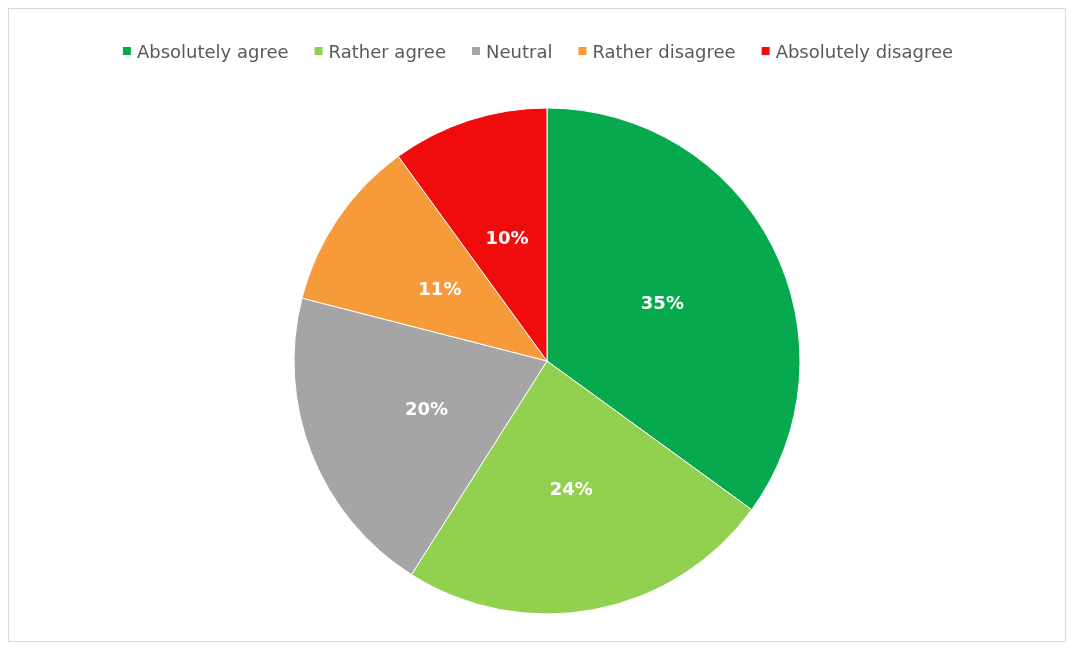 The image size is (1074, 650). Describe the element at coordinates (664, 51) in the screenshot. I see `legend-label: Rather disagree` at that location.